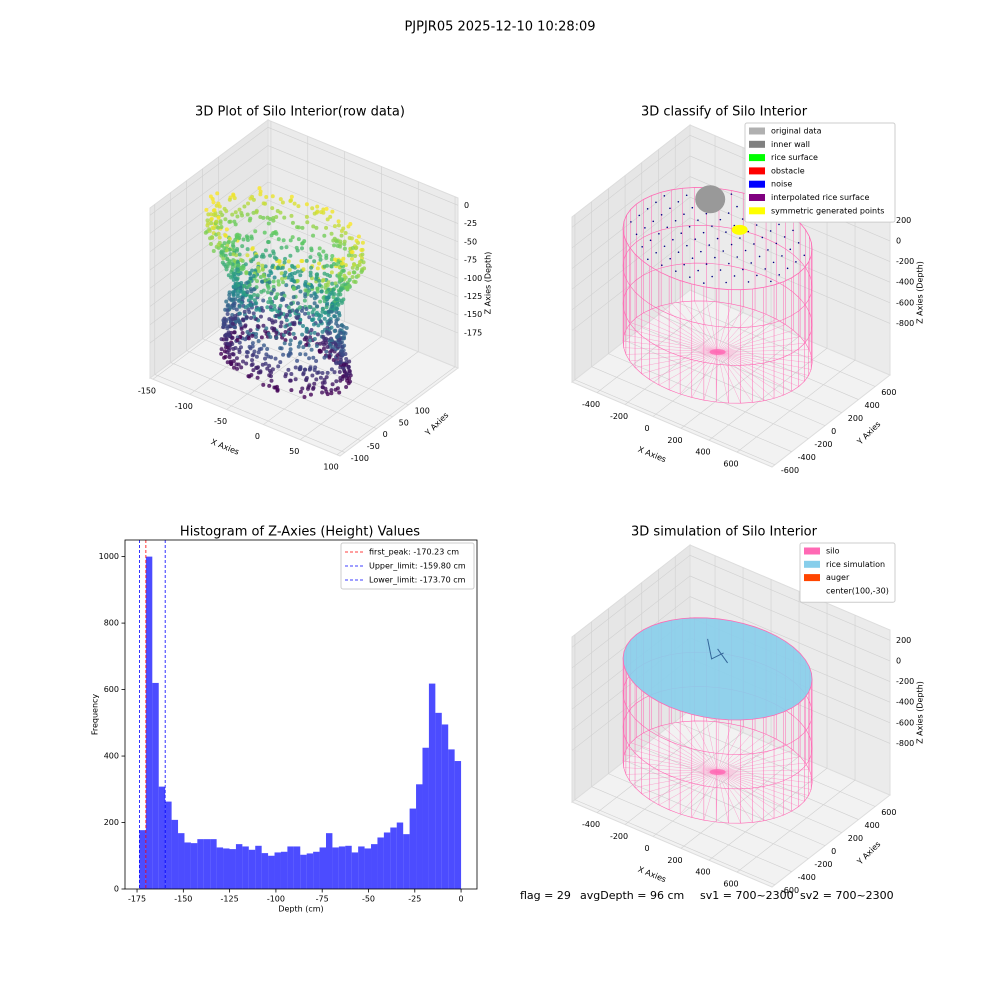 The width and height of the screenshot is (1000, 1000). I want to click on inner-wall-blob, so click(710, 199).